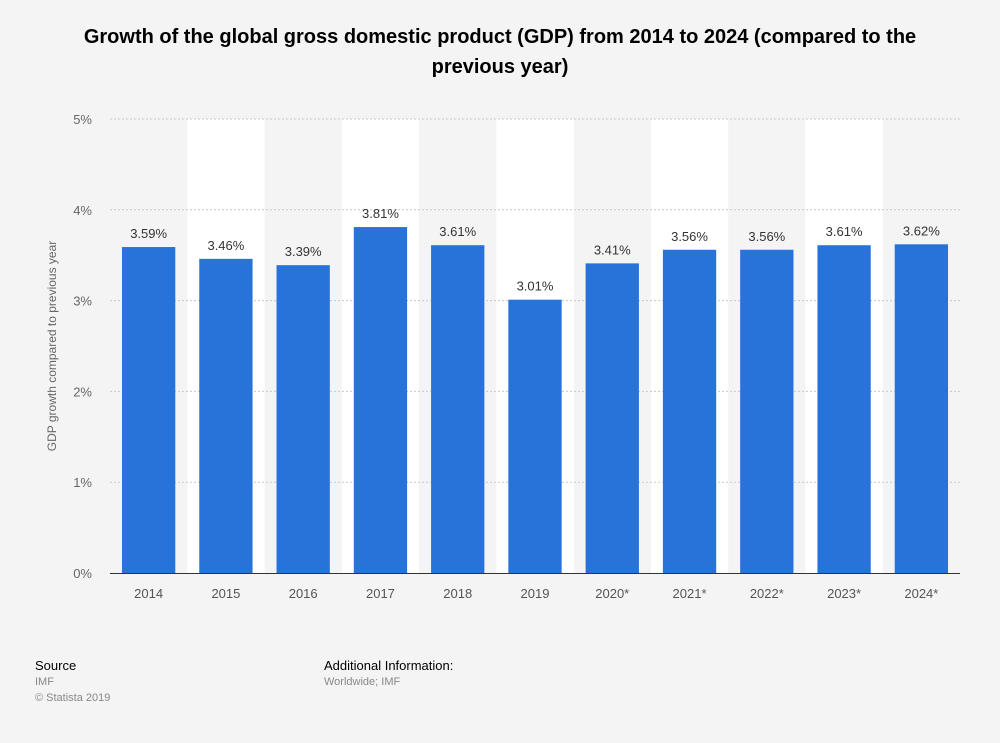  What do you see at coordinates (44, 682) in the screenshot?
I see `source-line-1: IMF` at bounding box center [44, 682].